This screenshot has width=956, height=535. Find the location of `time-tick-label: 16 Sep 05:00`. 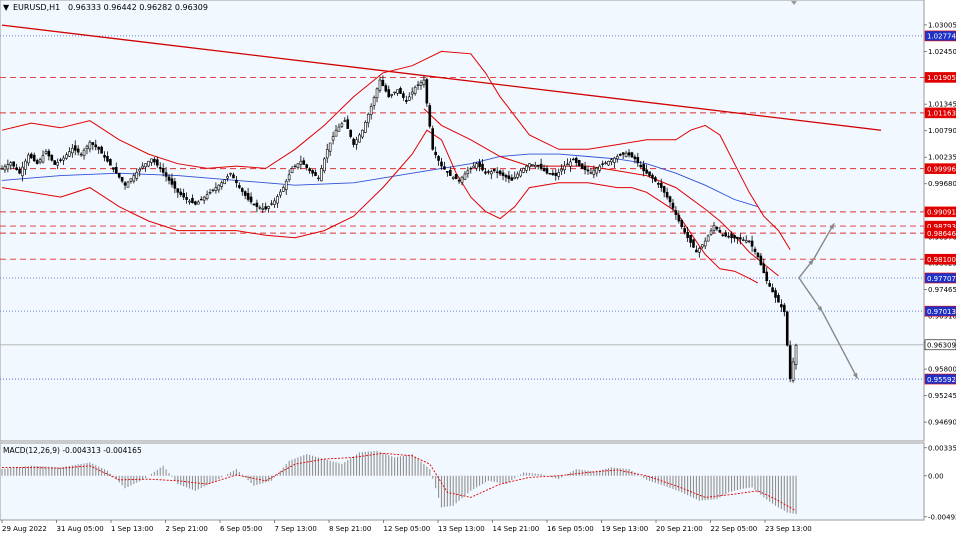

time-tick-label: 16 Sep 05:00 is located at coordinates (570, 529).